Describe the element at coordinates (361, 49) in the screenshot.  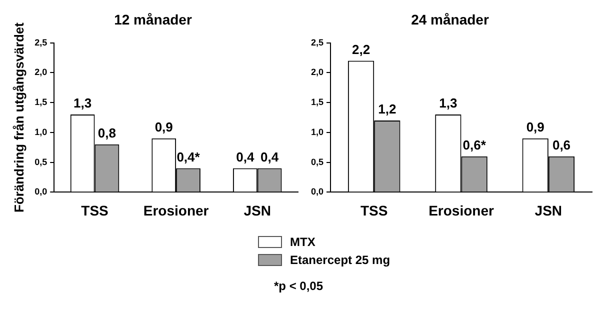
I see `data-label: 2,2` at that location.